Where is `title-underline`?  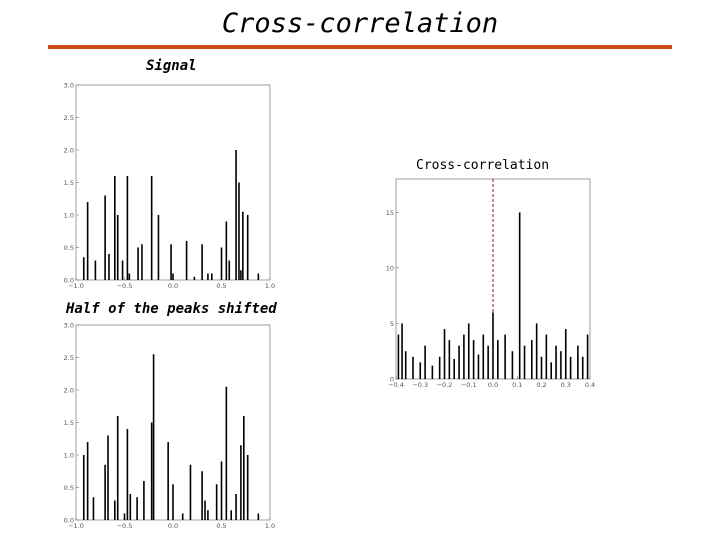 title-underline is located at coordinates (360, 47).